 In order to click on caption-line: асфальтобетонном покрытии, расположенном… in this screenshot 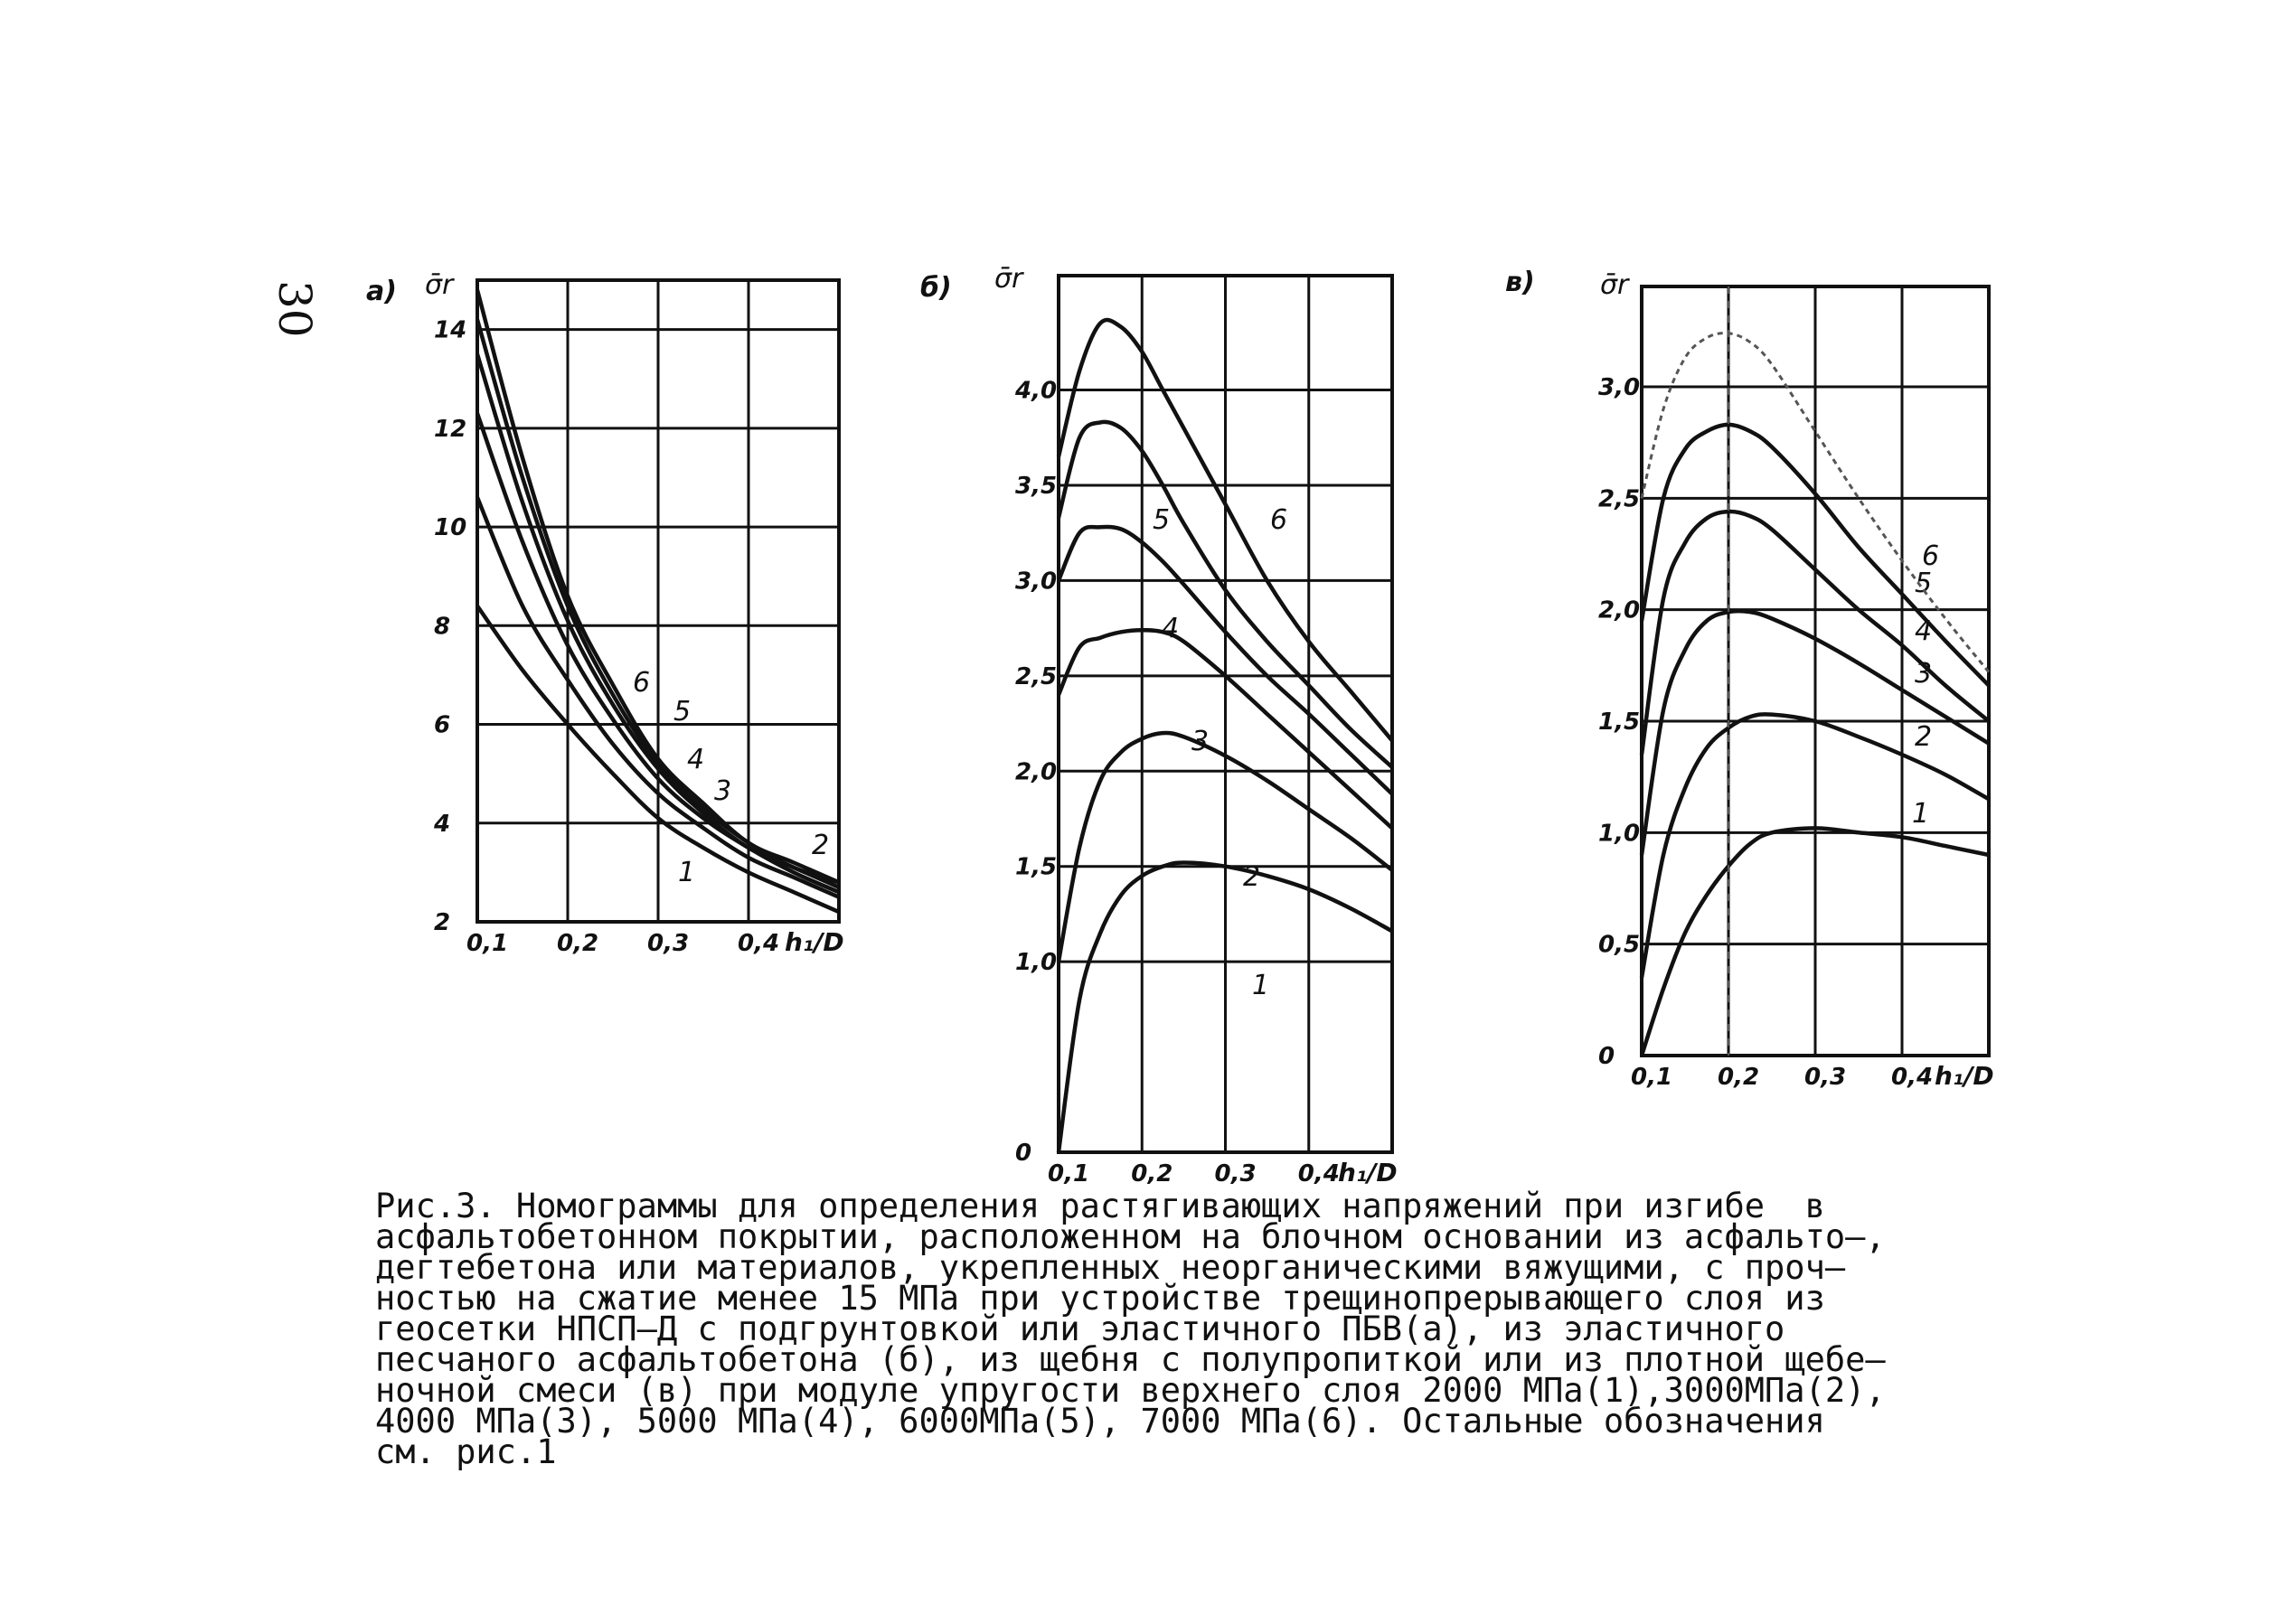, I will do `click(1131, 1236)`.